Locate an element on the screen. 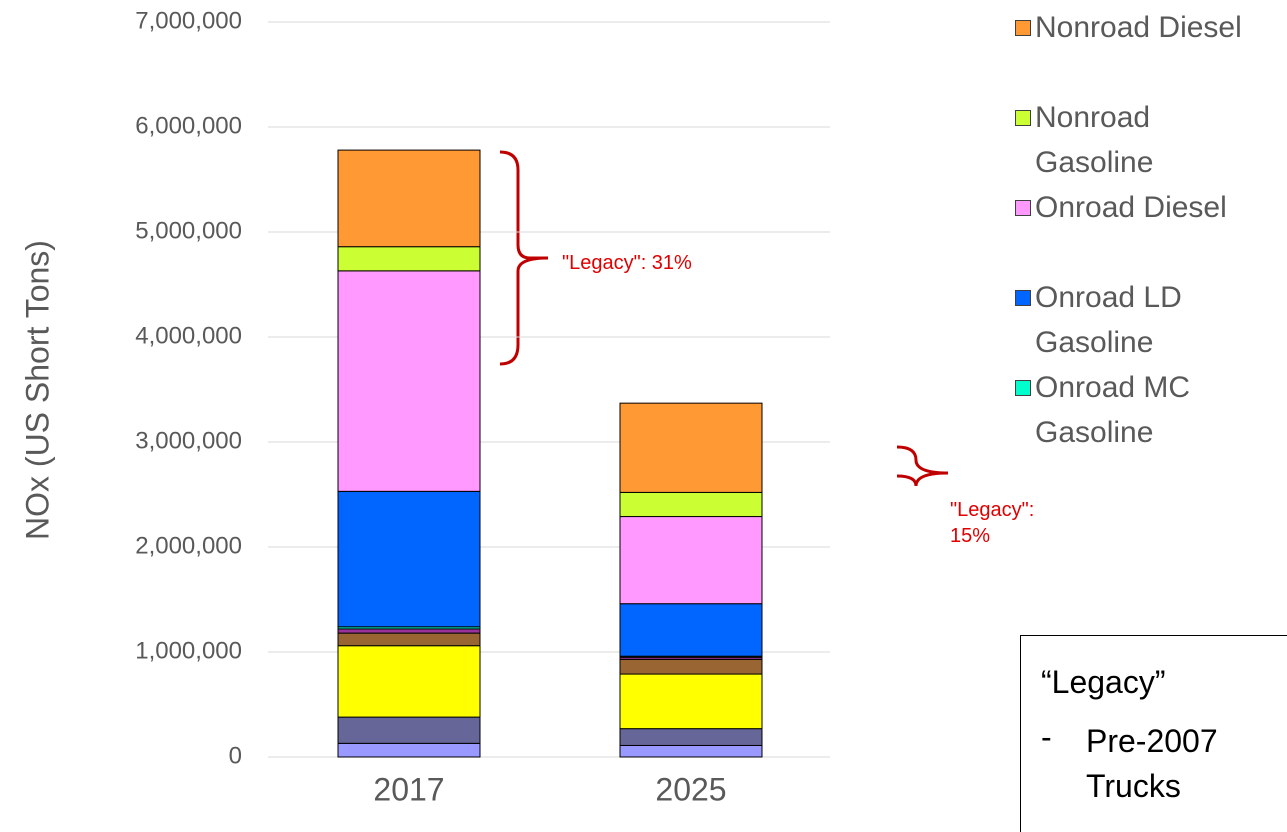  note-box: “Legacy” - Pre-2007 Trucks is located at coordinates (1153, 733).